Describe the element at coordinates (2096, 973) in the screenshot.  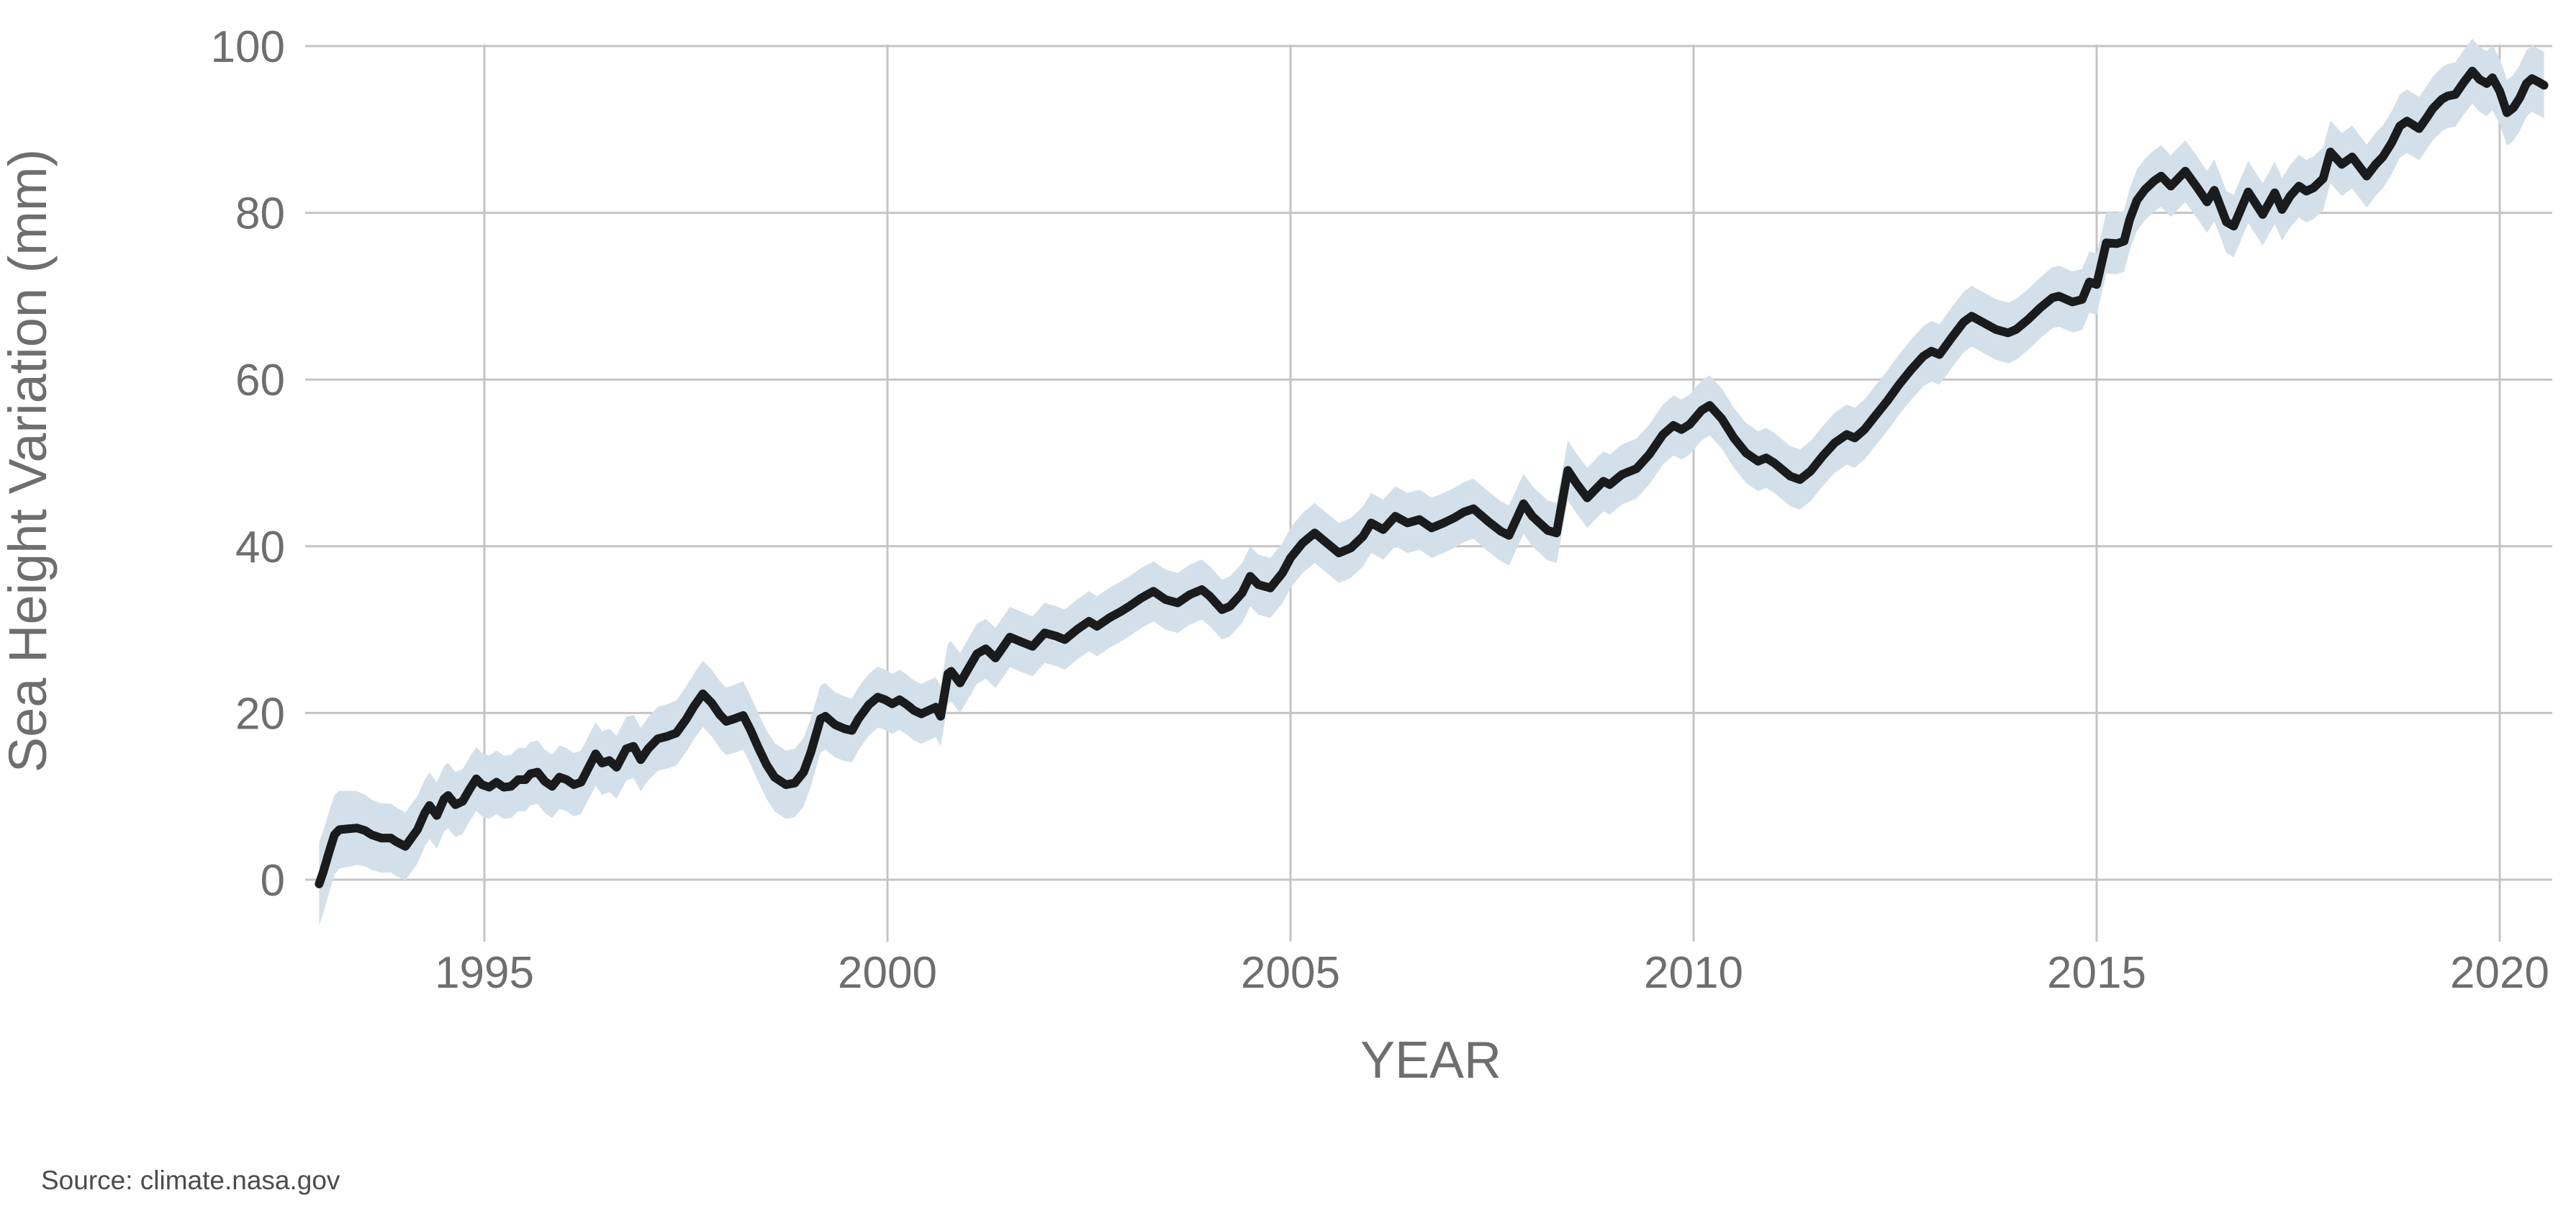
I see `x-tick-label-2015: 2015` at that location.